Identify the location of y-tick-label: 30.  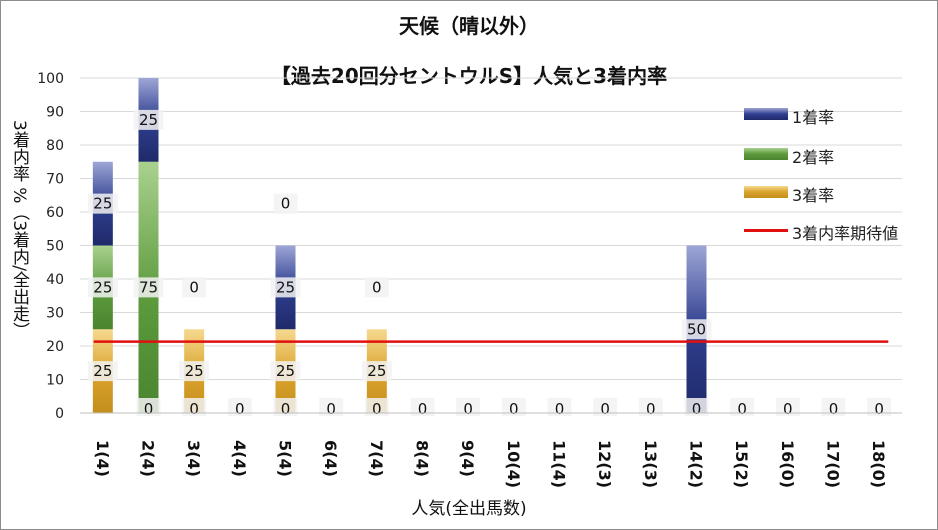
(55, 314).